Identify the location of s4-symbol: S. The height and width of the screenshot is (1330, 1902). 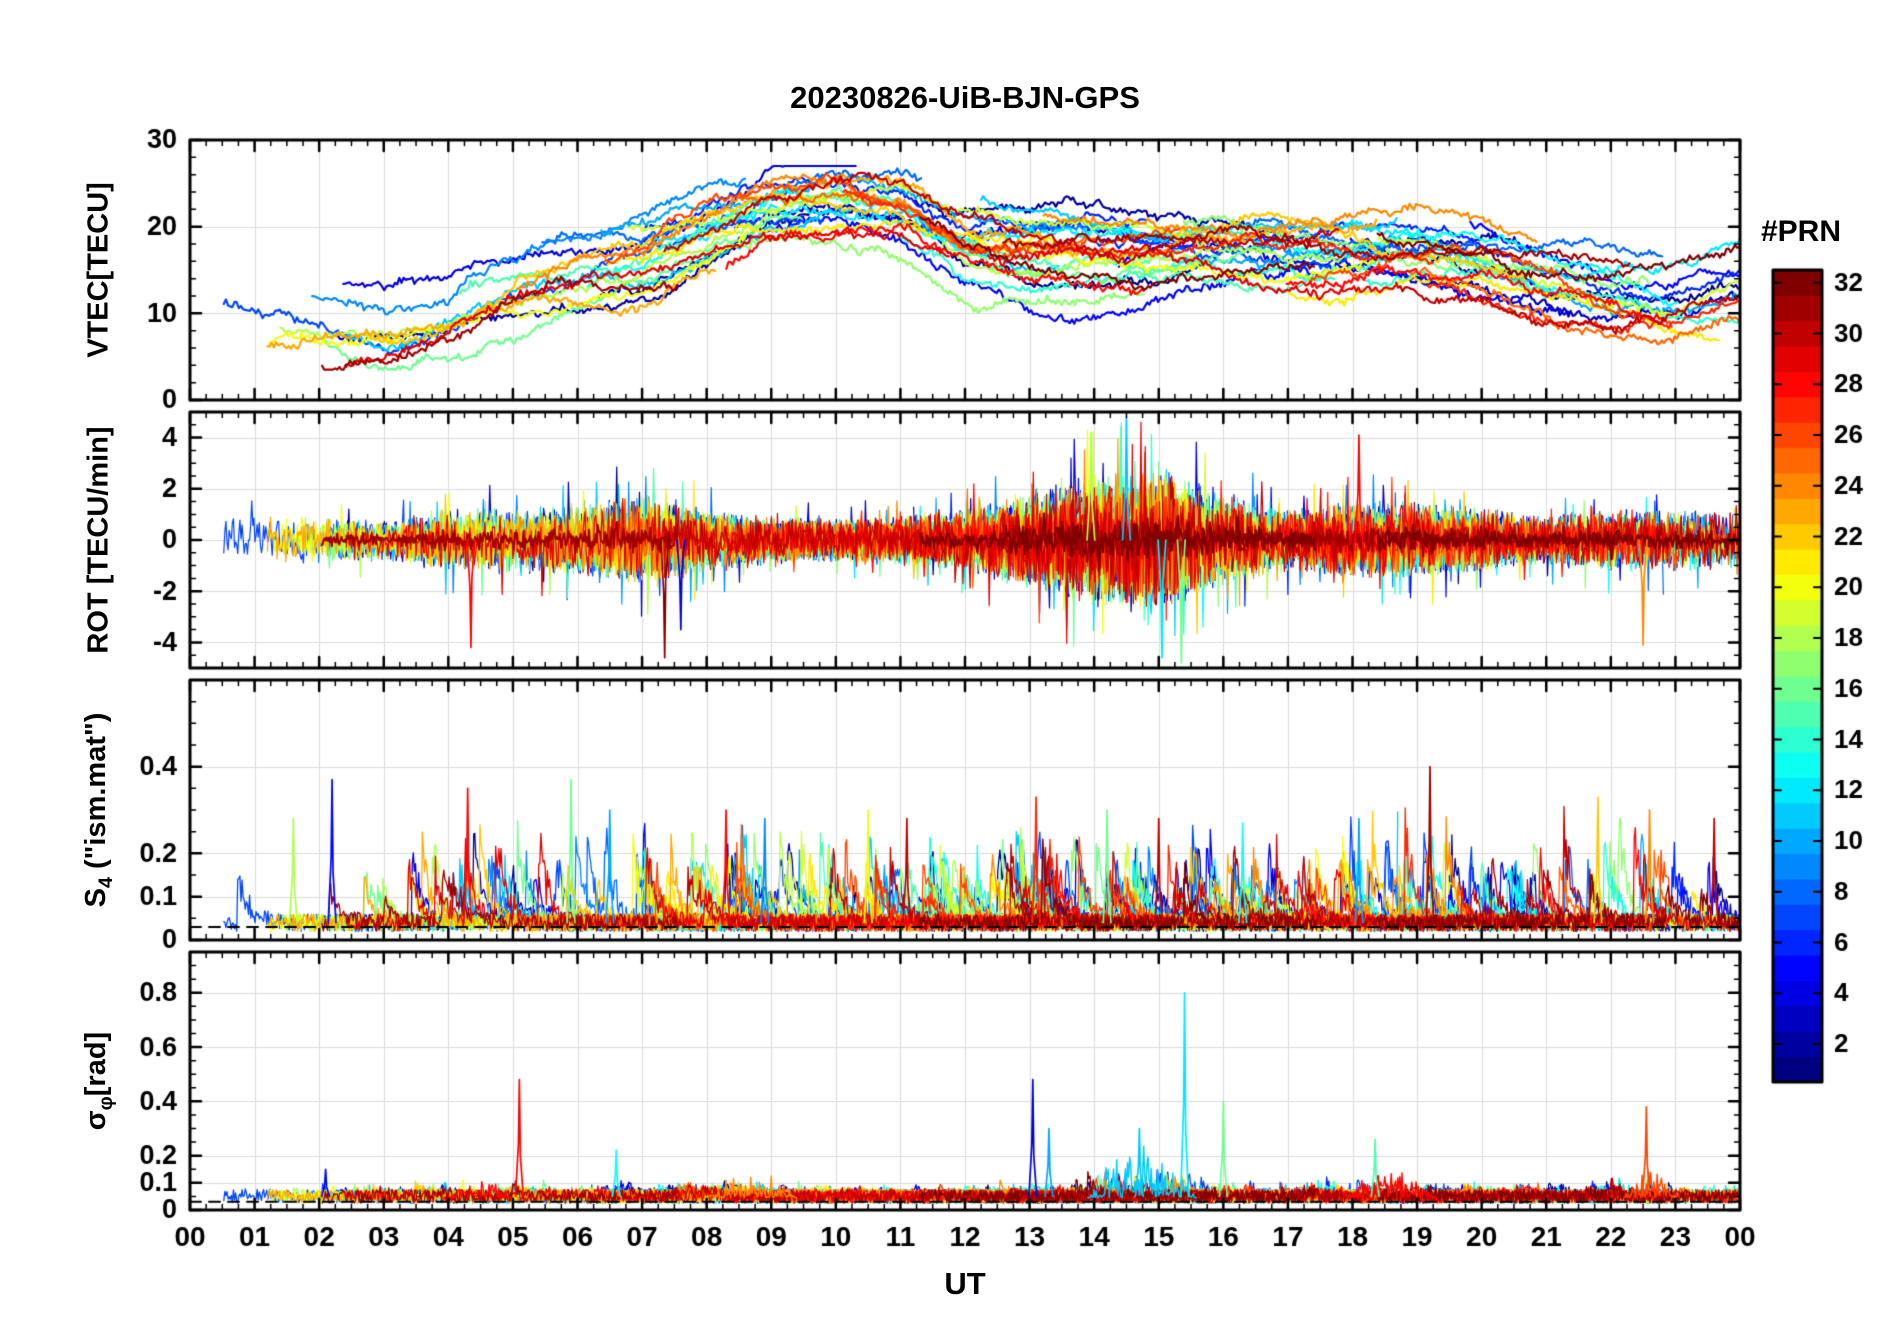
(96, 898).